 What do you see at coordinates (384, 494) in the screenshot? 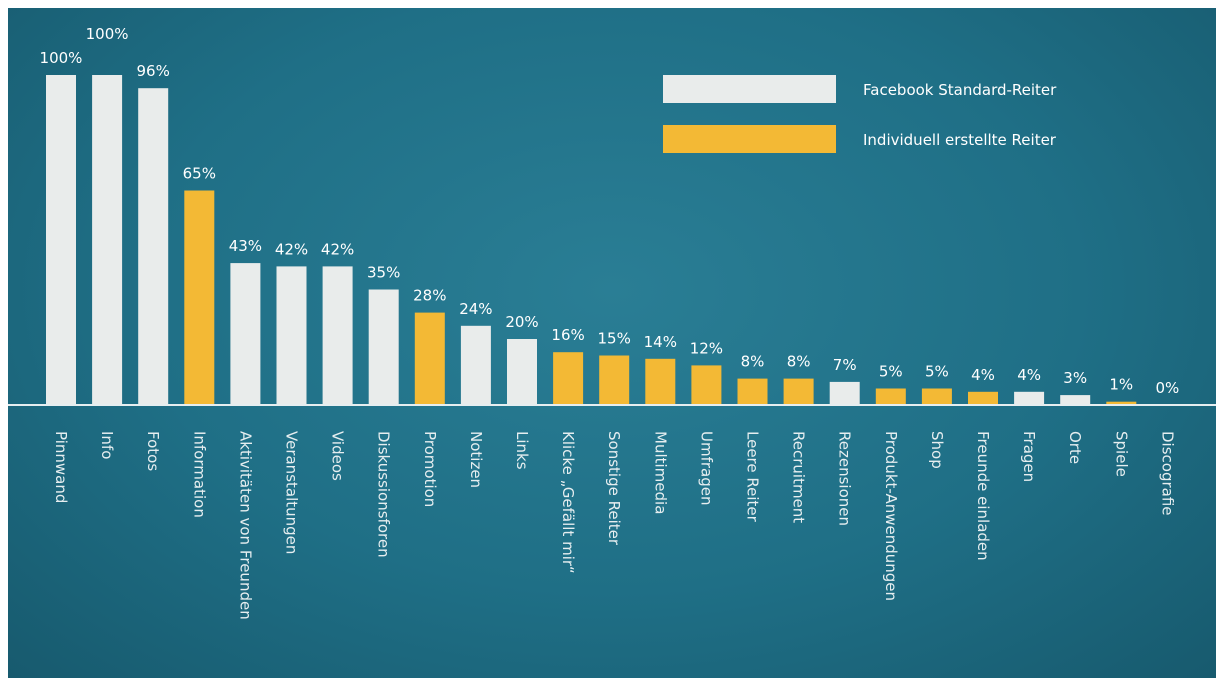
I see `category-label: Diskussionsforen` at bounding box center [384, 494].